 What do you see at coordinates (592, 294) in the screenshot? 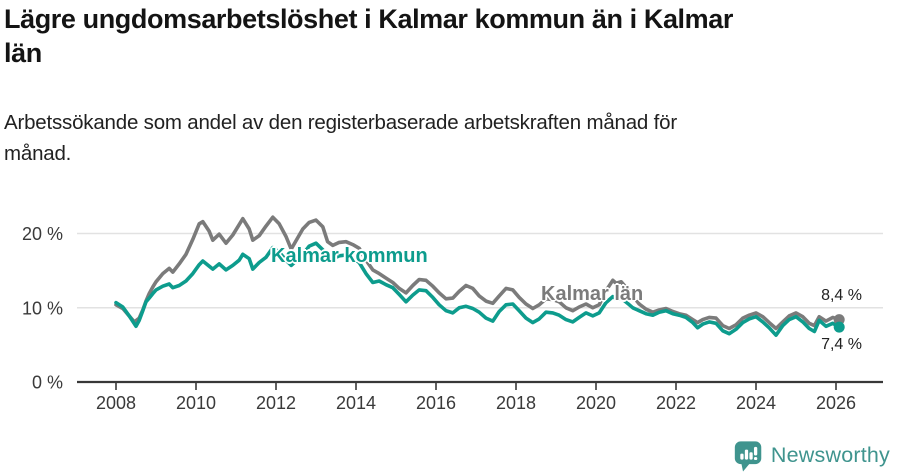
I see `series-label-kalmar-lan: Kalmar län` at bounding box center [592, 294].